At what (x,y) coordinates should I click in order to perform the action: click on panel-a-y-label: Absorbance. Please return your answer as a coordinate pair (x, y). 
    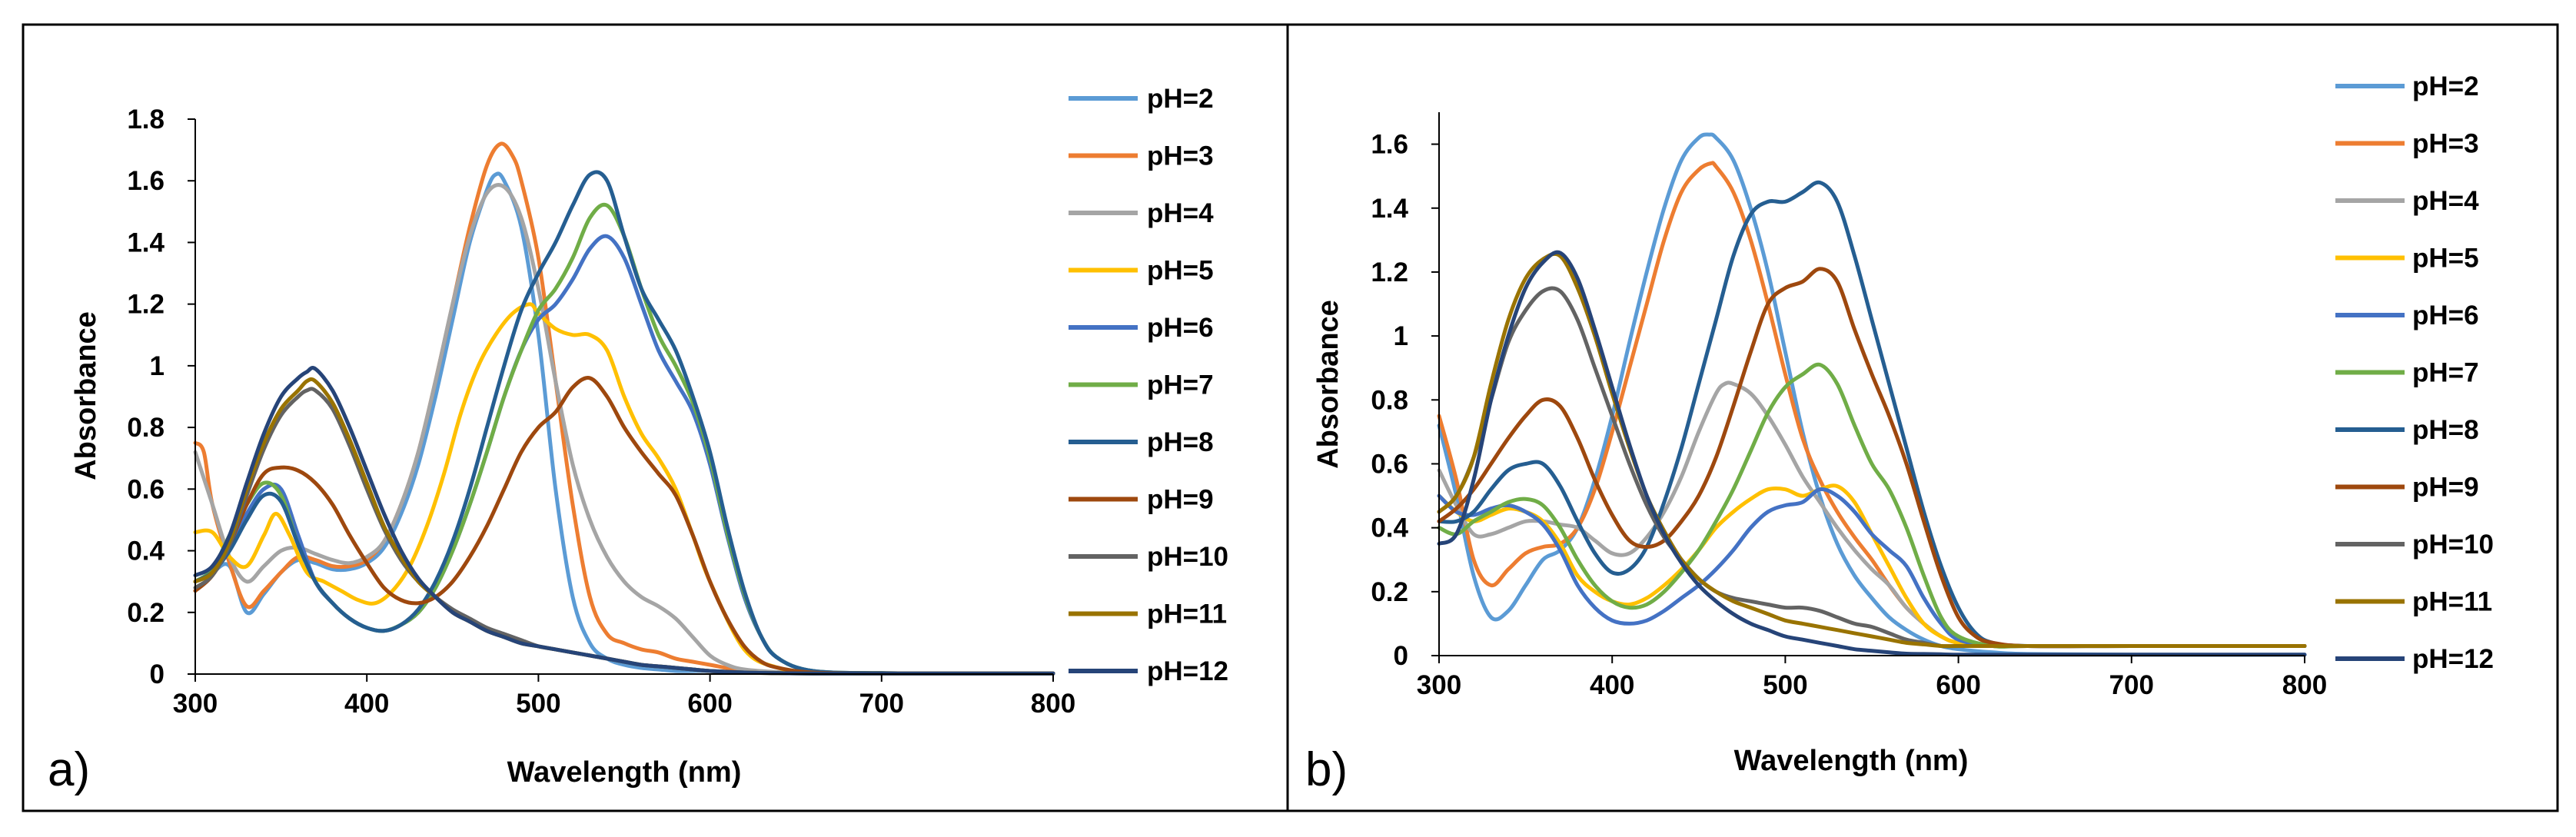
    Looking at the image, I should click on (86, 395).